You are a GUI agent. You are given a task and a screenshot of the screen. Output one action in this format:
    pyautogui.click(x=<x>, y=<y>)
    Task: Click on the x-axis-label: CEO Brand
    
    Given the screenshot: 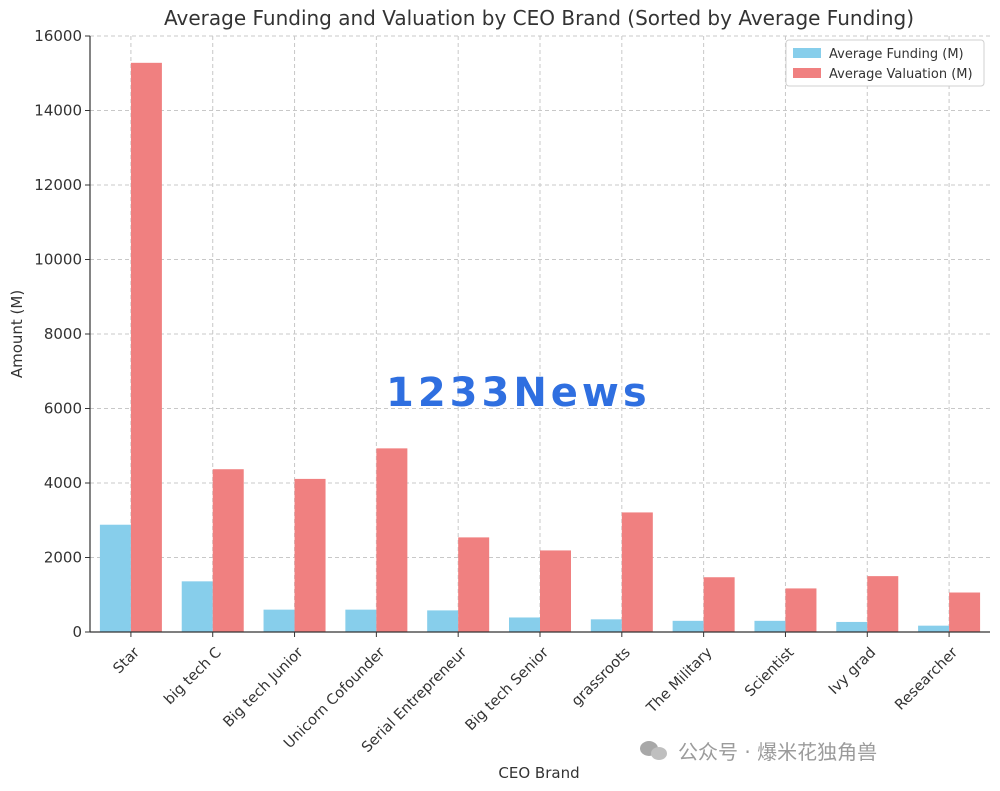 What is the action you would take?
    pyautogui.click(x=538, y=773)
    